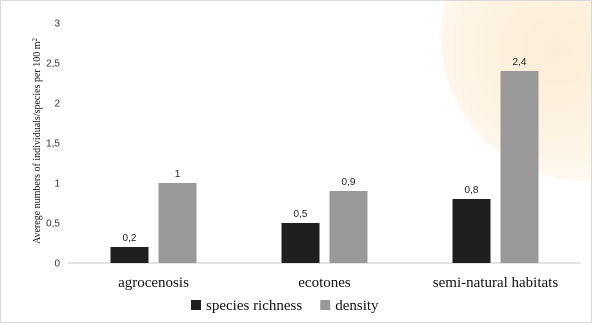  I want to click on y-tick-label: 0, so click(57, 264).